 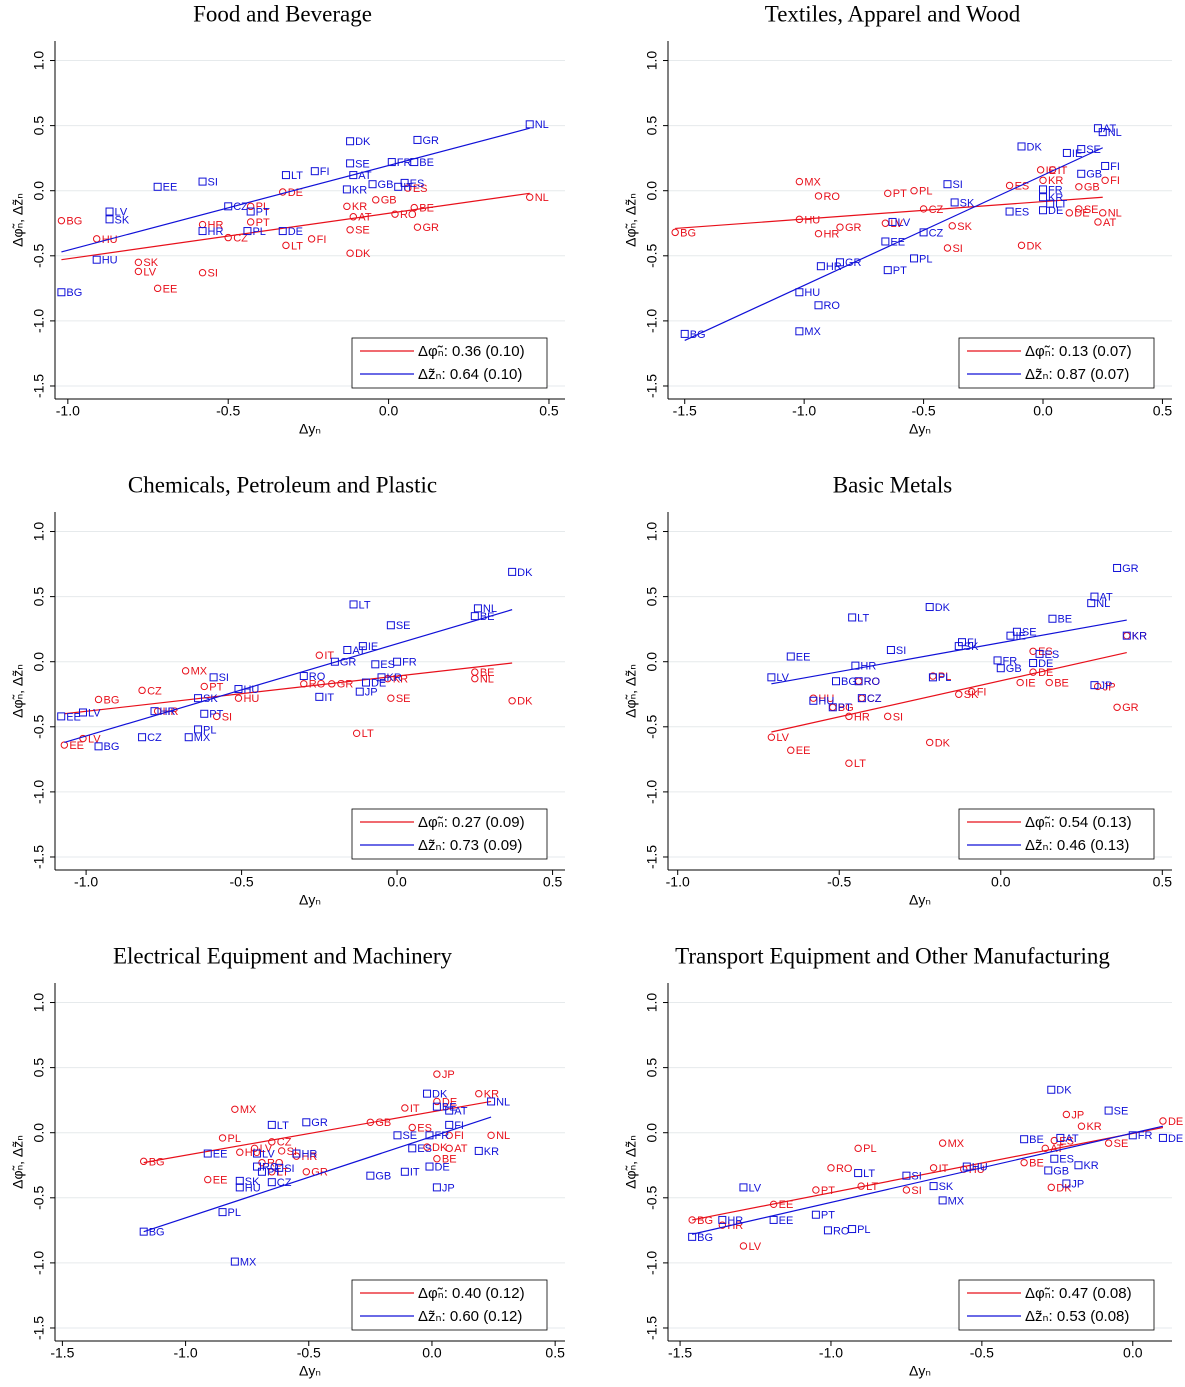 I want to click on point-label: CZ, so click(x=154, y=691).